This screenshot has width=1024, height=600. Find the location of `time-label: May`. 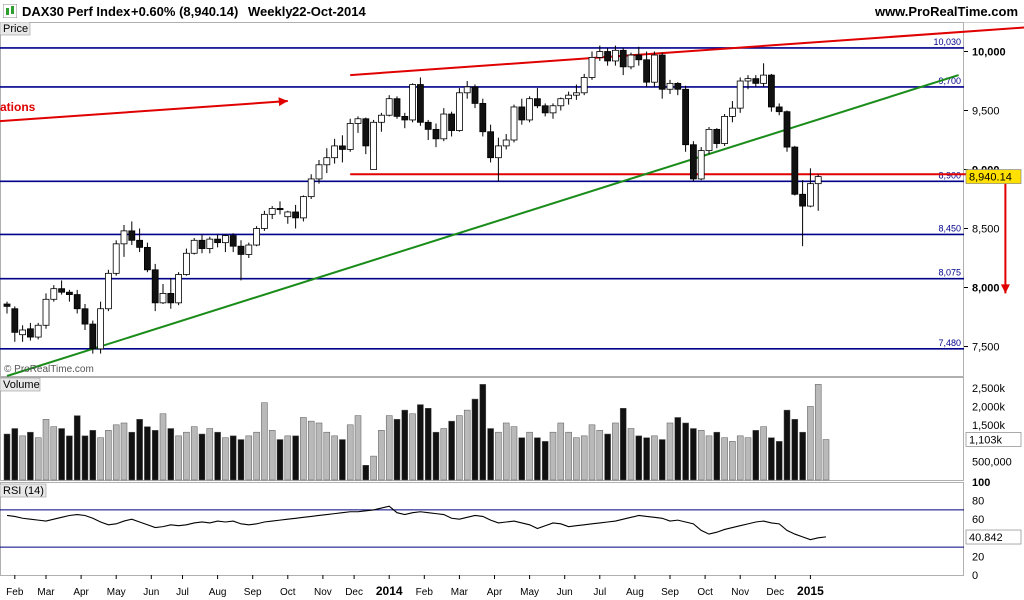

time-label: May is located at coordinates (529, 592).